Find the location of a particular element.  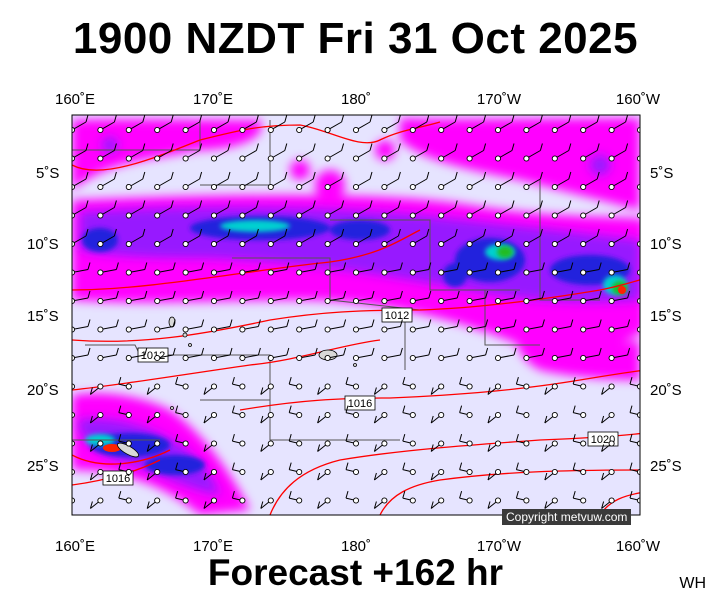

lon-label-top-160e: 160˚E is located at coordinates (75, 99).